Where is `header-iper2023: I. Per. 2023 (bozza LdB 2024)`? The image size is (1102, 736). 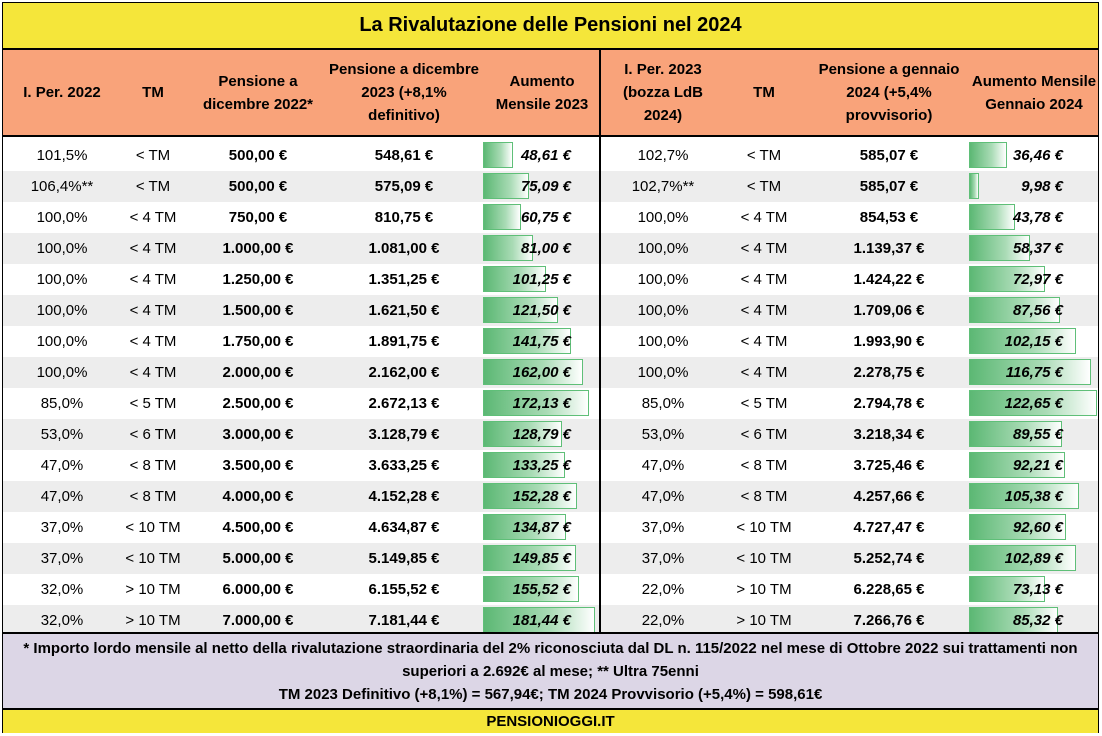
header-iper2023: I. Per. 2023 (bozza LdB 2024) is located at coordinates (663, 92).